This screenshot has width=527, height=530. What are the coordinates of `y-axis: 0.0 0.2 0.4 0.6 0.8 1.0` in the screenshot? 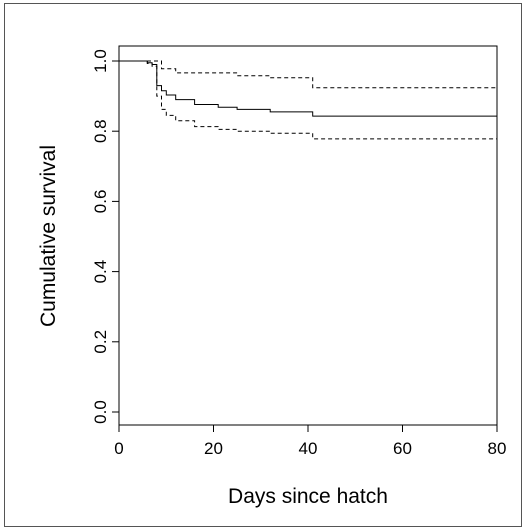 It's located at (105, 236).